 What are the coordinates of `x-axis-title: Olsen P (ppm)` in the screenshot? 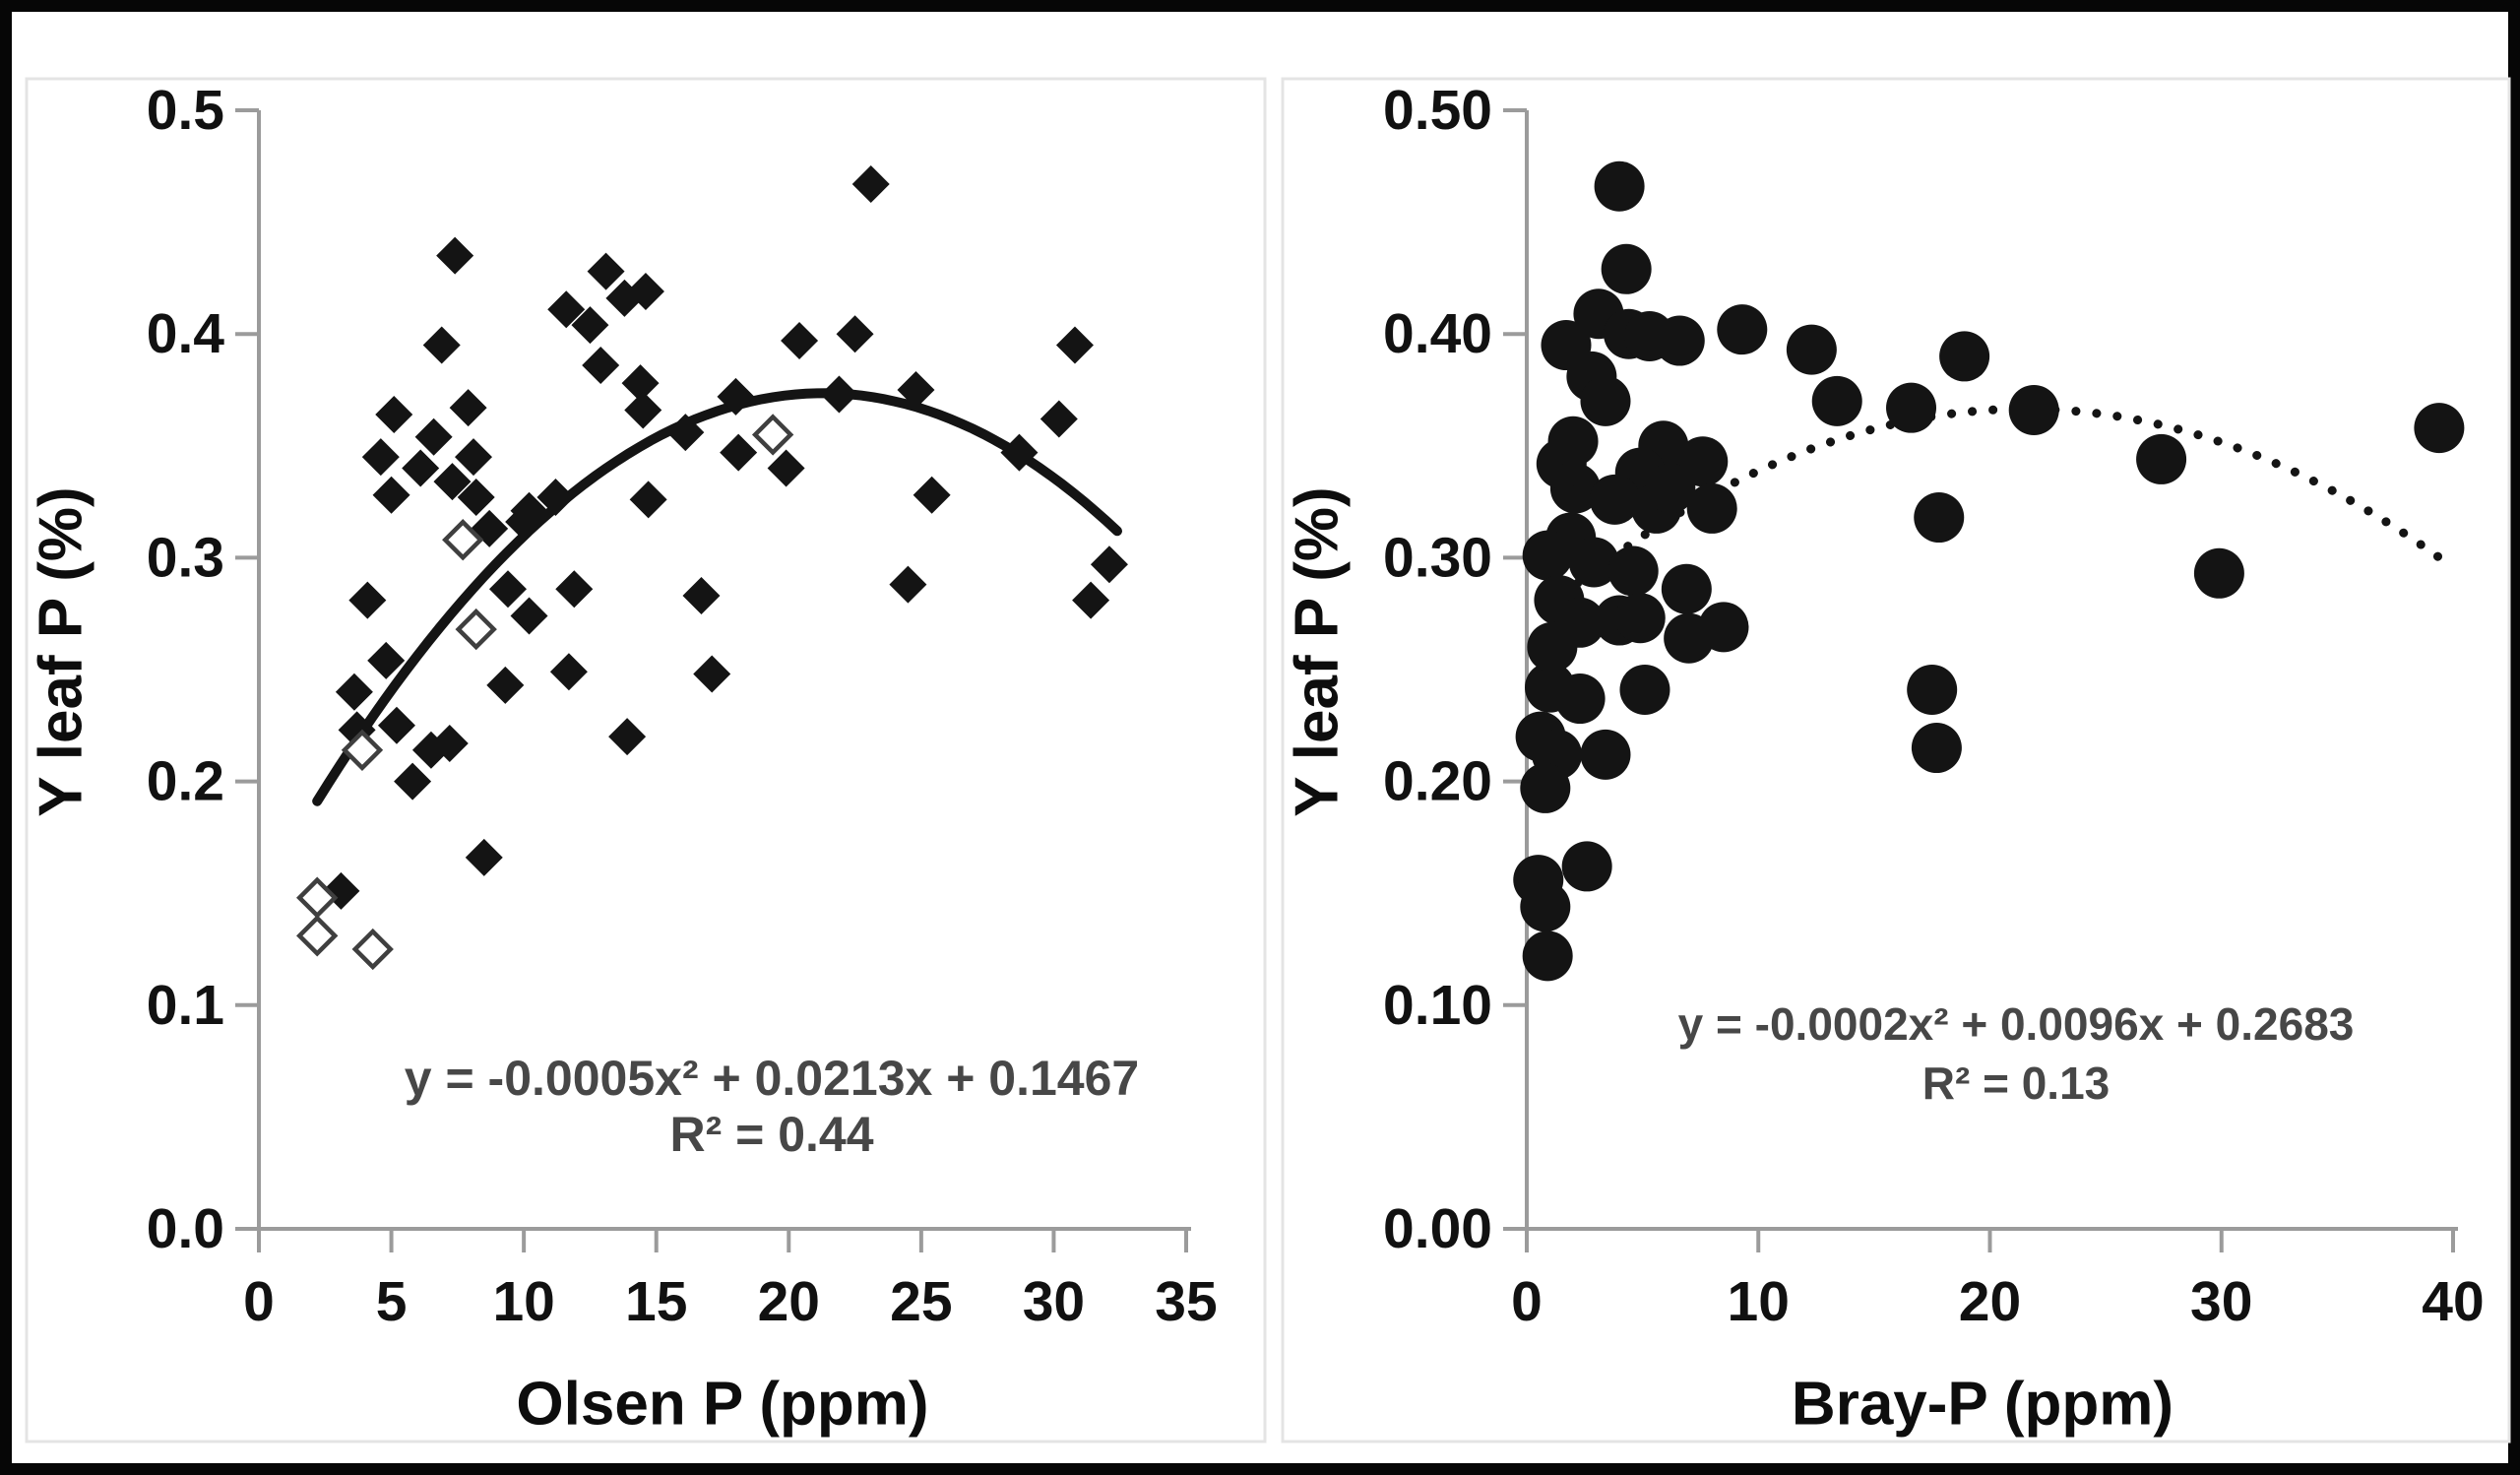 It's located at (722, 1405).